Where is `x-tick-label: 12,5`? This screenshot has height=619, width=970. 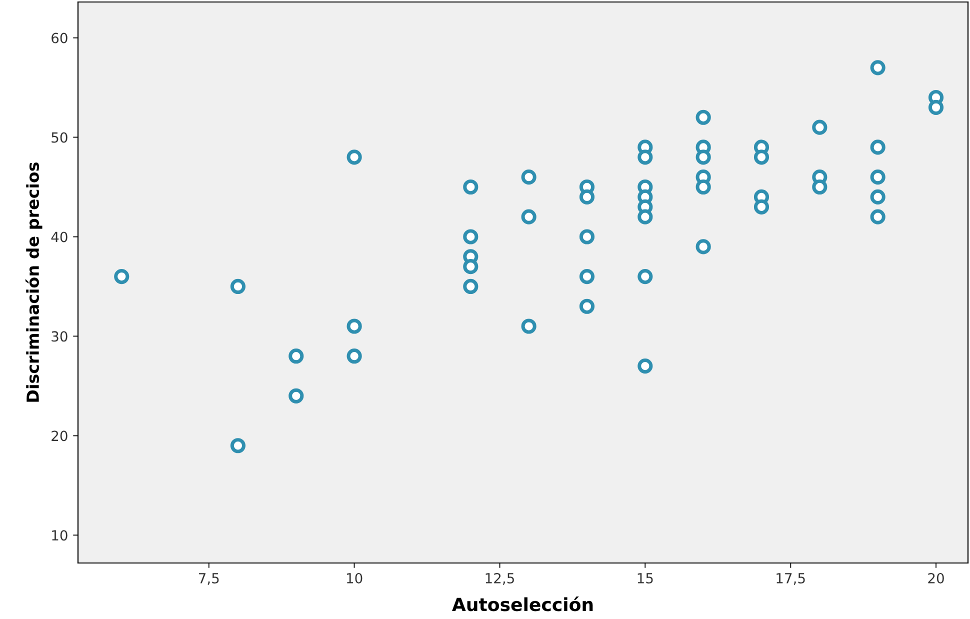
x-tick-label: 12,5 is located at coordinates (500, 578).